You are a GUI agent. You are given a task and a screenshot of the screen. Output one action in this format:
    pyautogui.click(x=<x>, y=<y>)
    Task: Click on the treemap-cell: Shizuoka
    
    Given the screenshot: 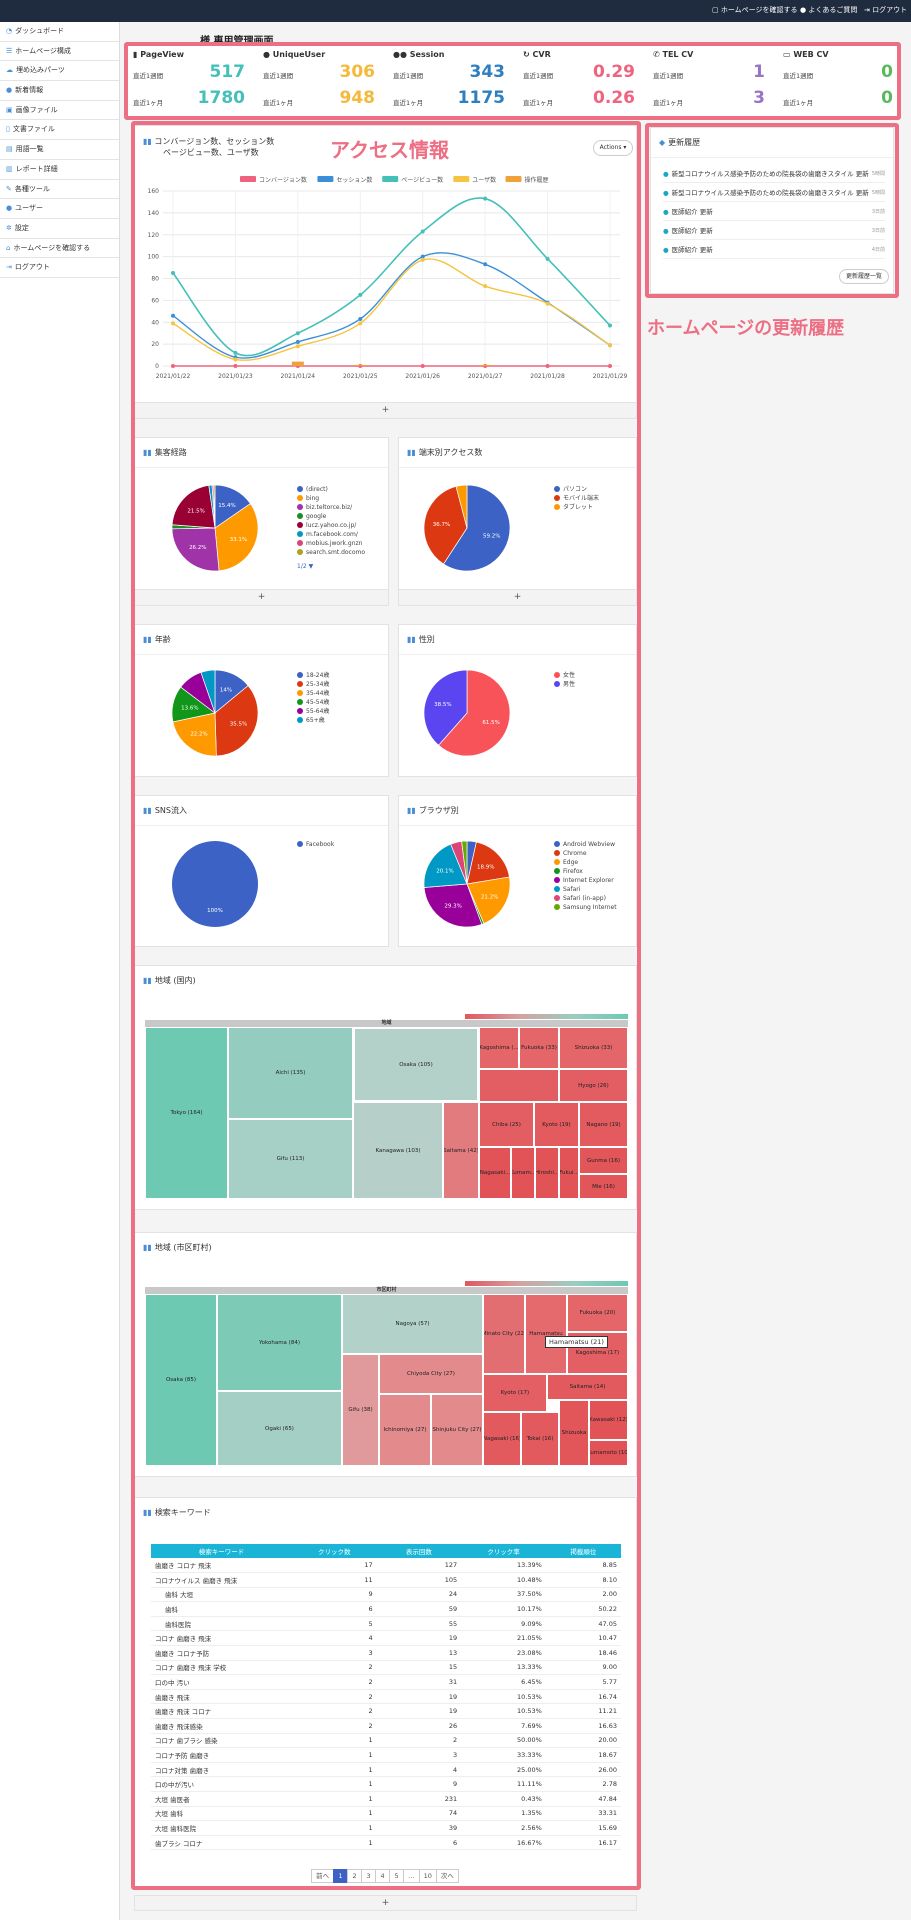 What is the action you would take?
    pyautogui.click(x=574, y=1433)
    